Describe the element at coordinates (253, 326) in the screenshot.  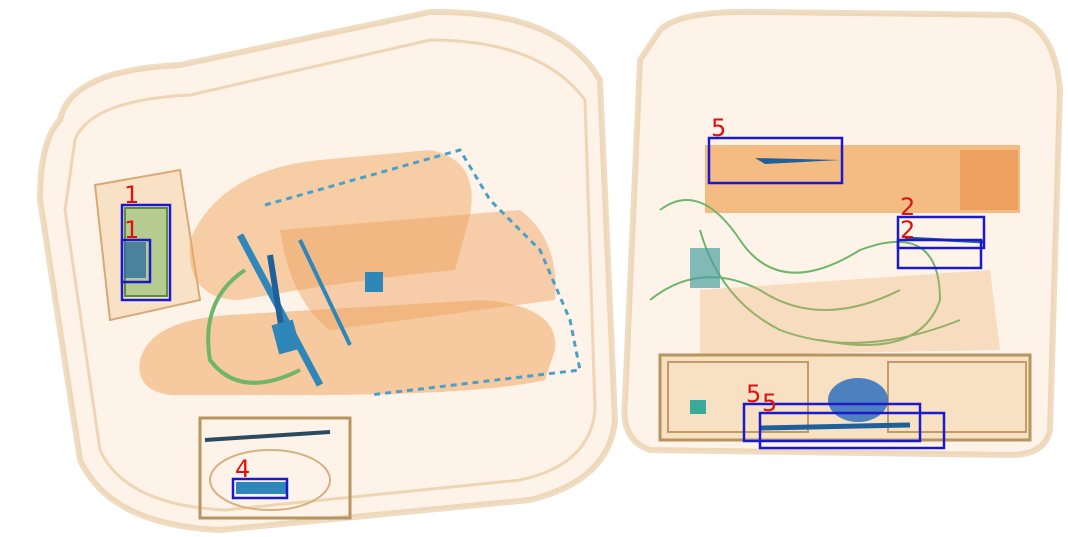
I see `green-cable` at that location.